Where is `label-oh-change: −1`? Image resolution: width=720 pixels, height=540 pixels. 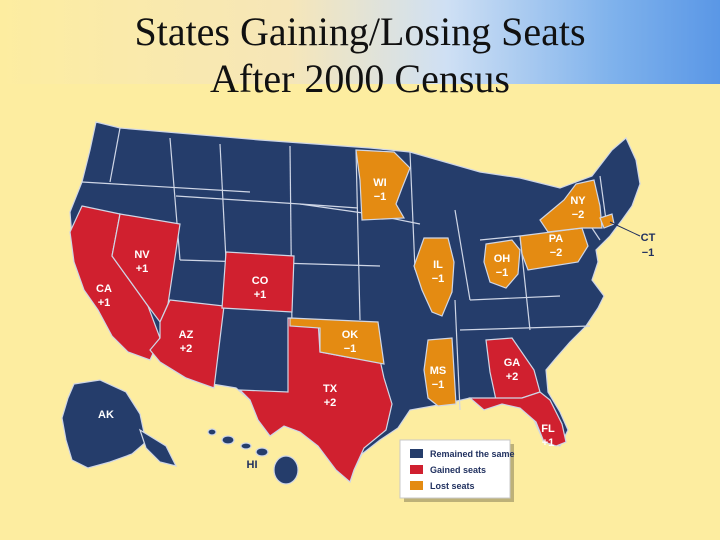
label-oh-change: −1 is located at coordinates (502, 273).